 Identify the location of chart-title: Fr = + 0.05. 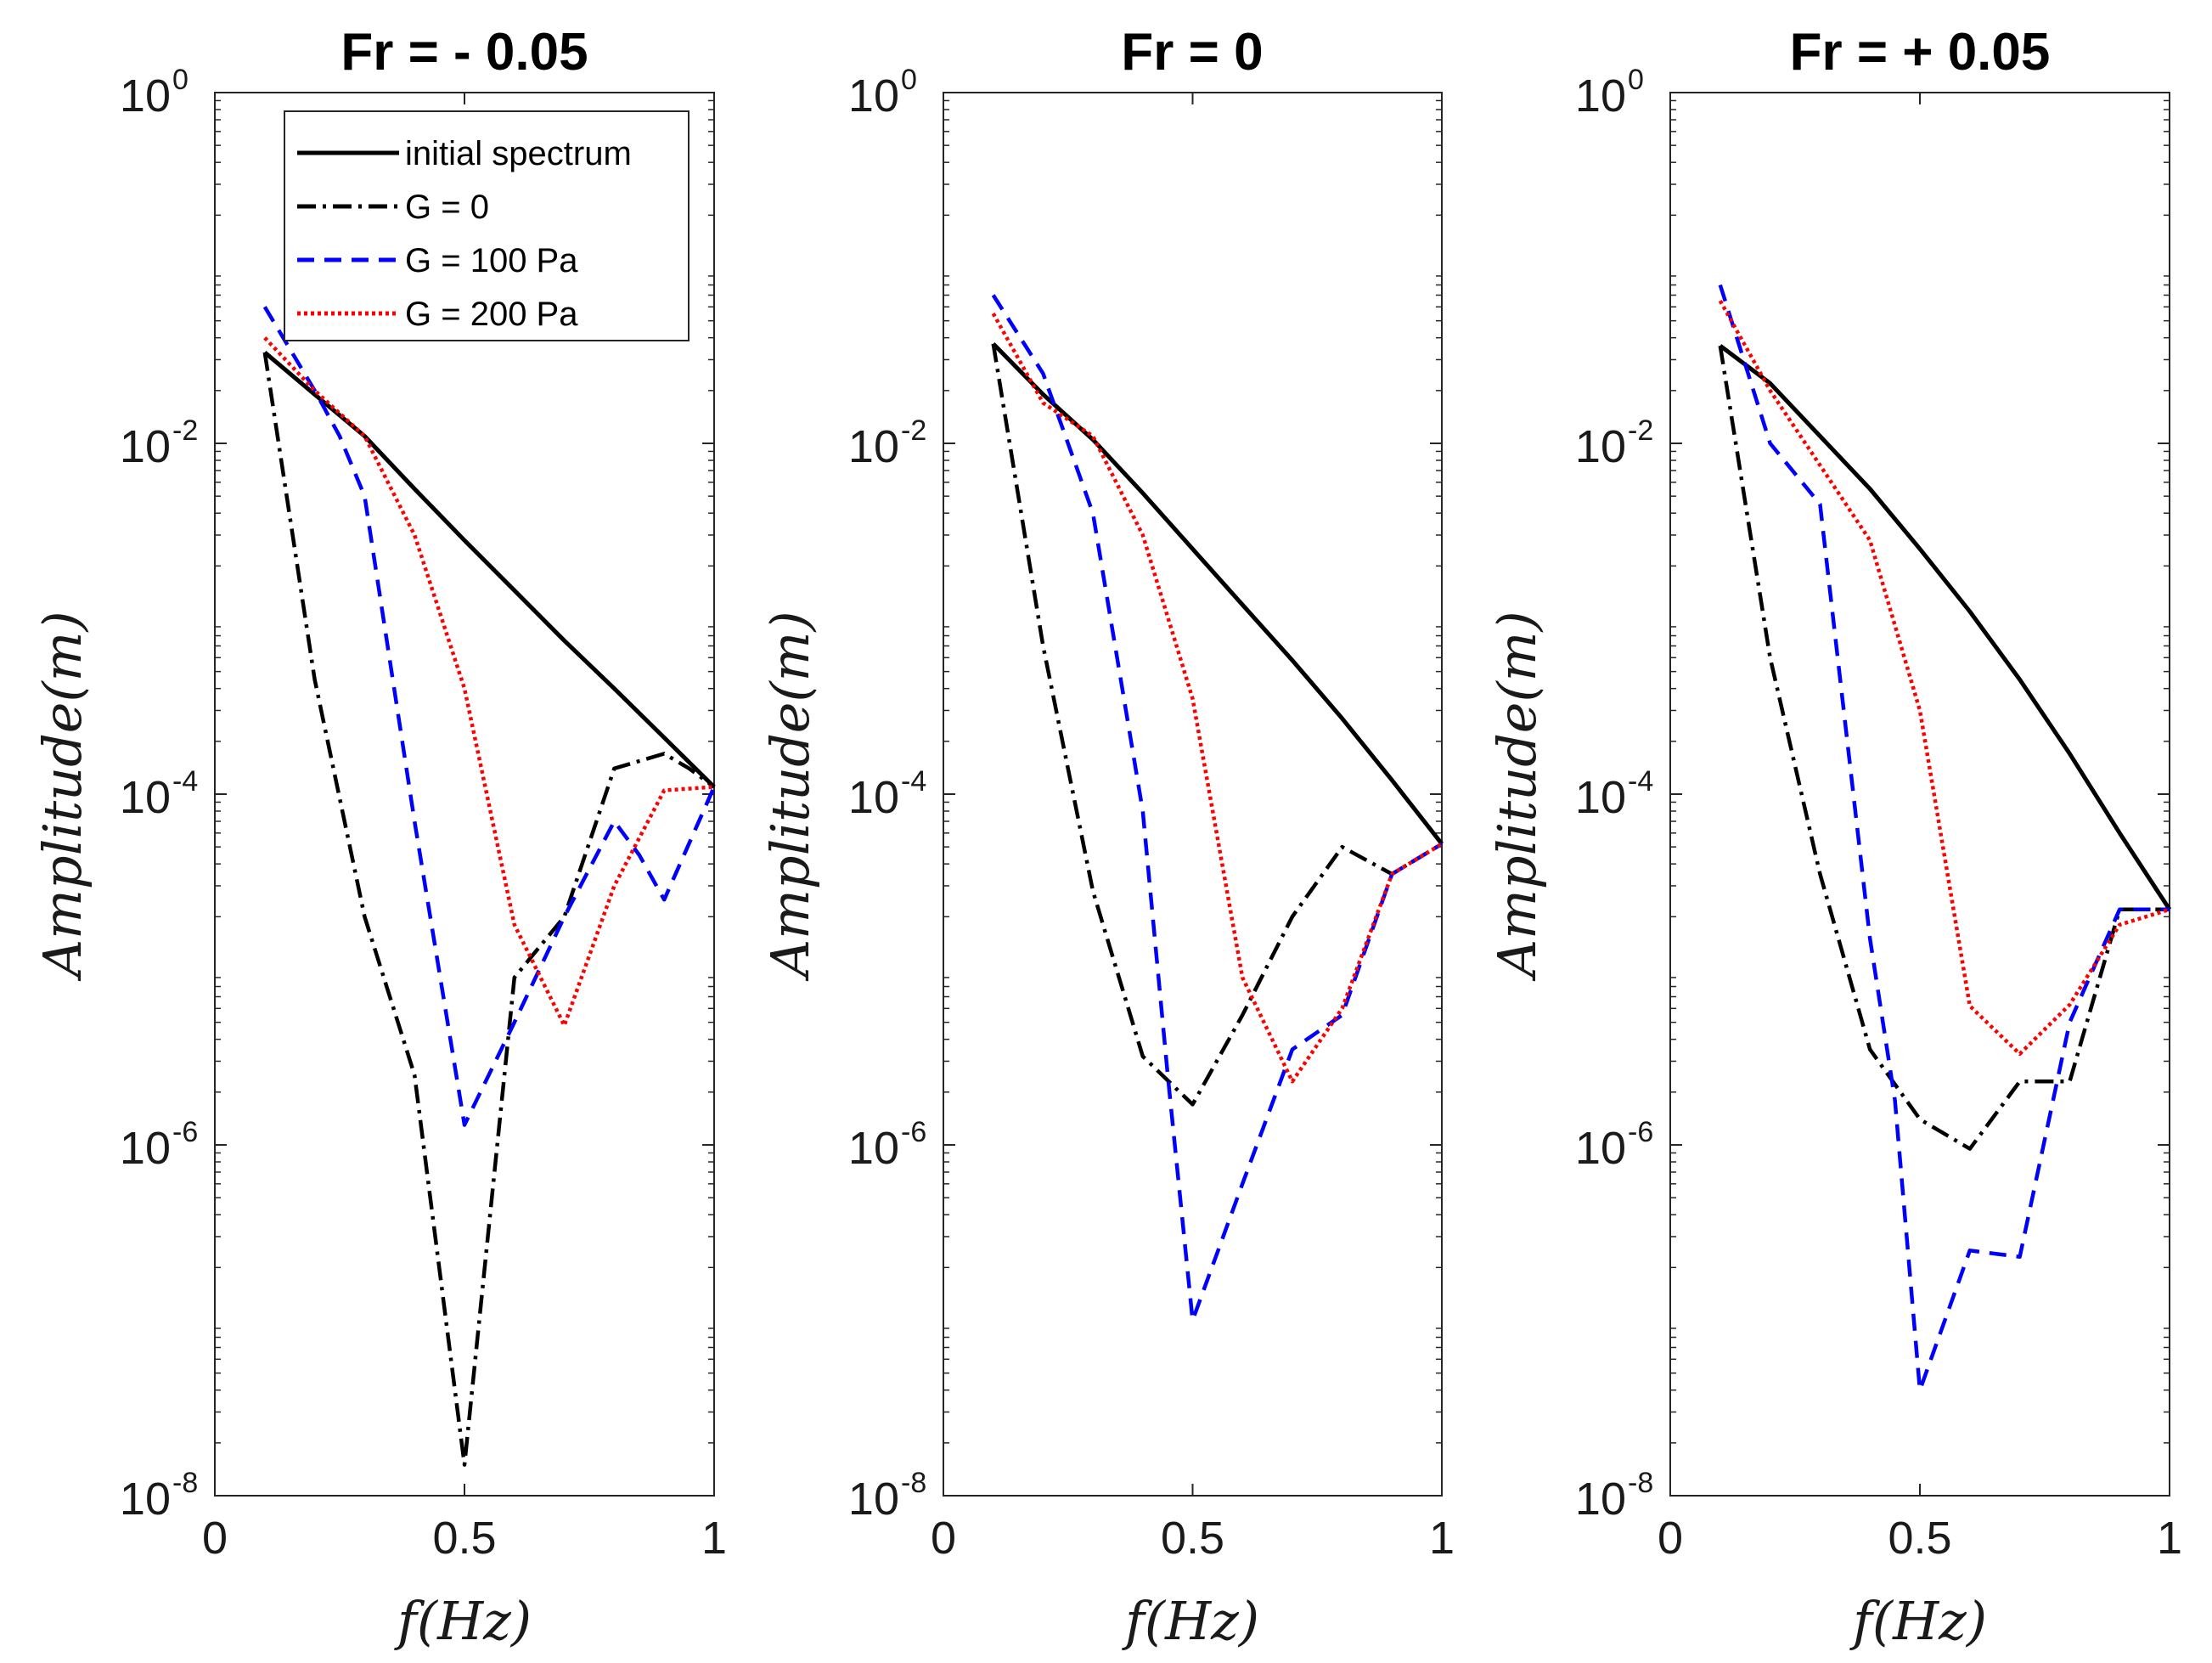
(1920, 52).